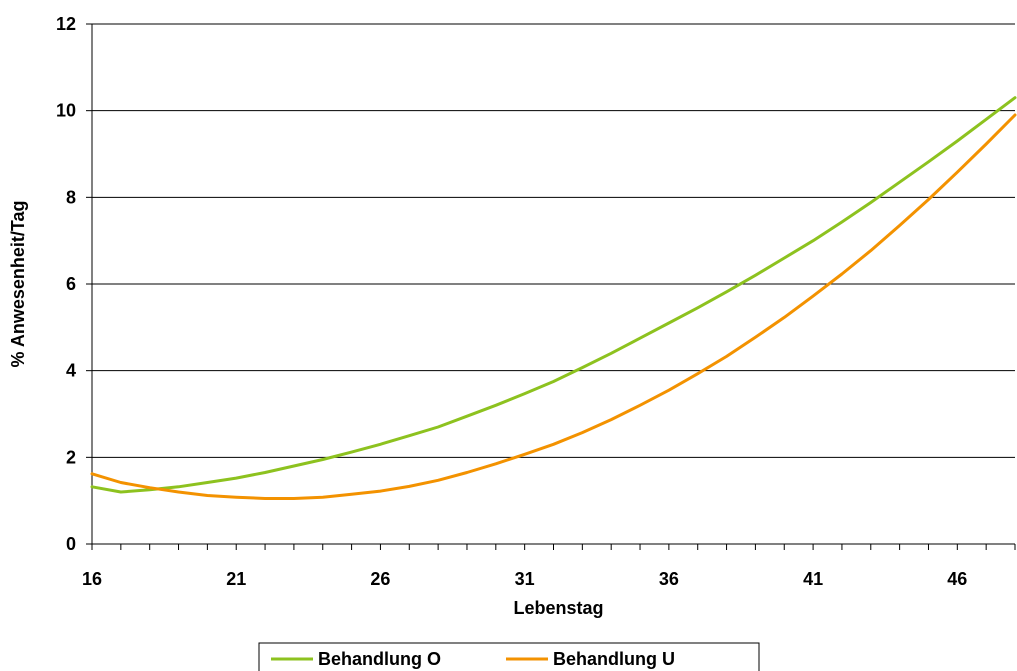  What do you see at coordinates (380, 579) in the screenshot?
I see `x-tick-label: 26` at bounding box center [380, 579].